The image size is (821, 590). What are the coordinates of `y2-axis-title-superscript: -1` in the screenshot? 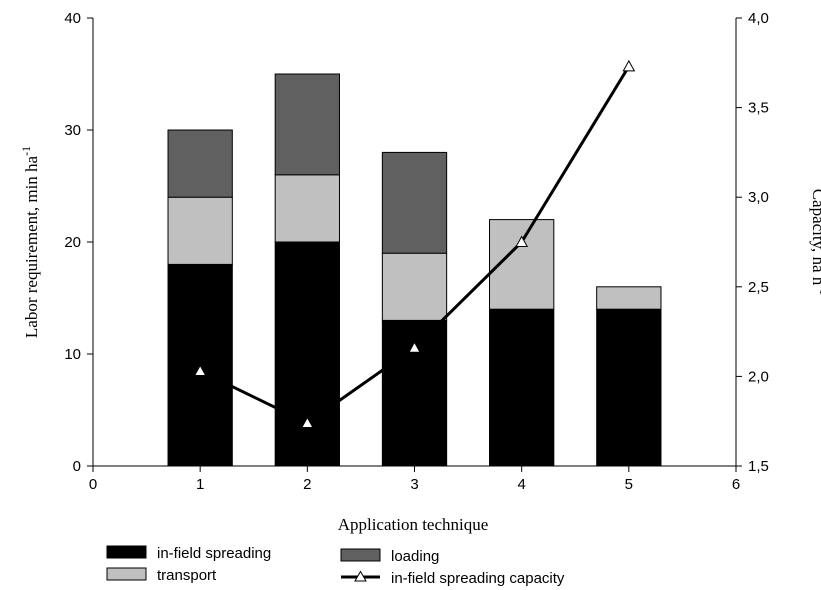 It's located at (819, 290).